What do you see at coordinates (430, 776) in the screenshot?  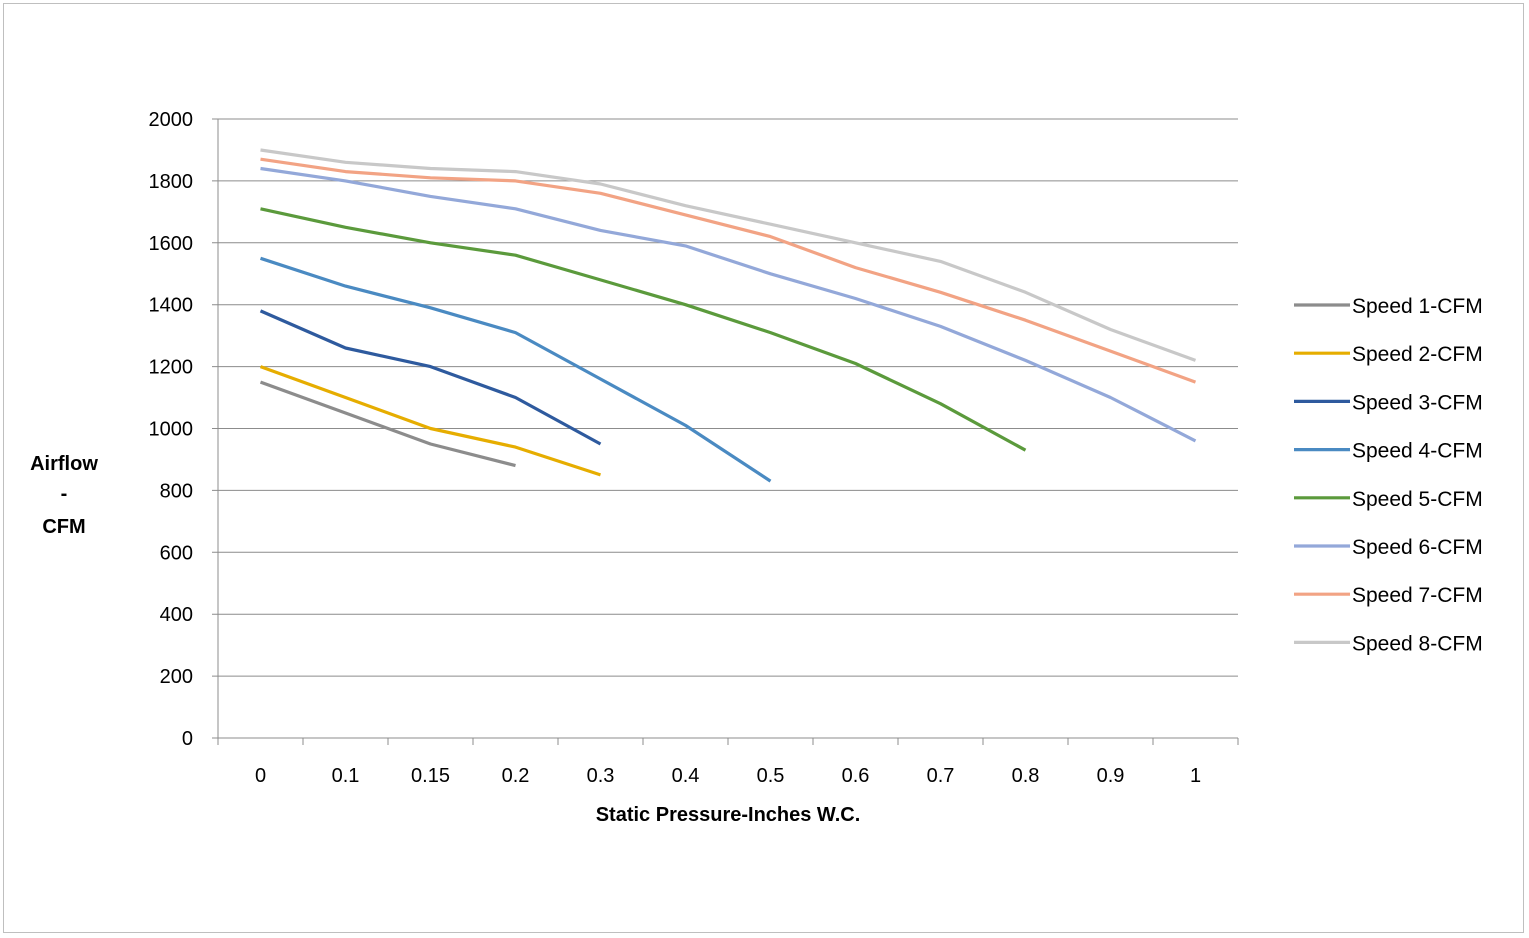 I see `x-tick-label: 0.15` at bounding box center [430, 776].